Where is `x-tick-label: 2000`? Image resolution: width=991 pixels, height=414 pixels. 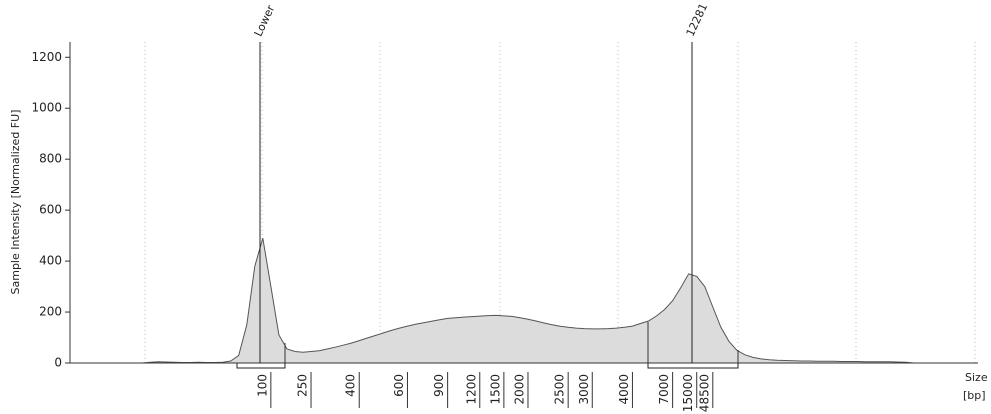 x-tick-label: 2000 is located at coordinates (519, 389).